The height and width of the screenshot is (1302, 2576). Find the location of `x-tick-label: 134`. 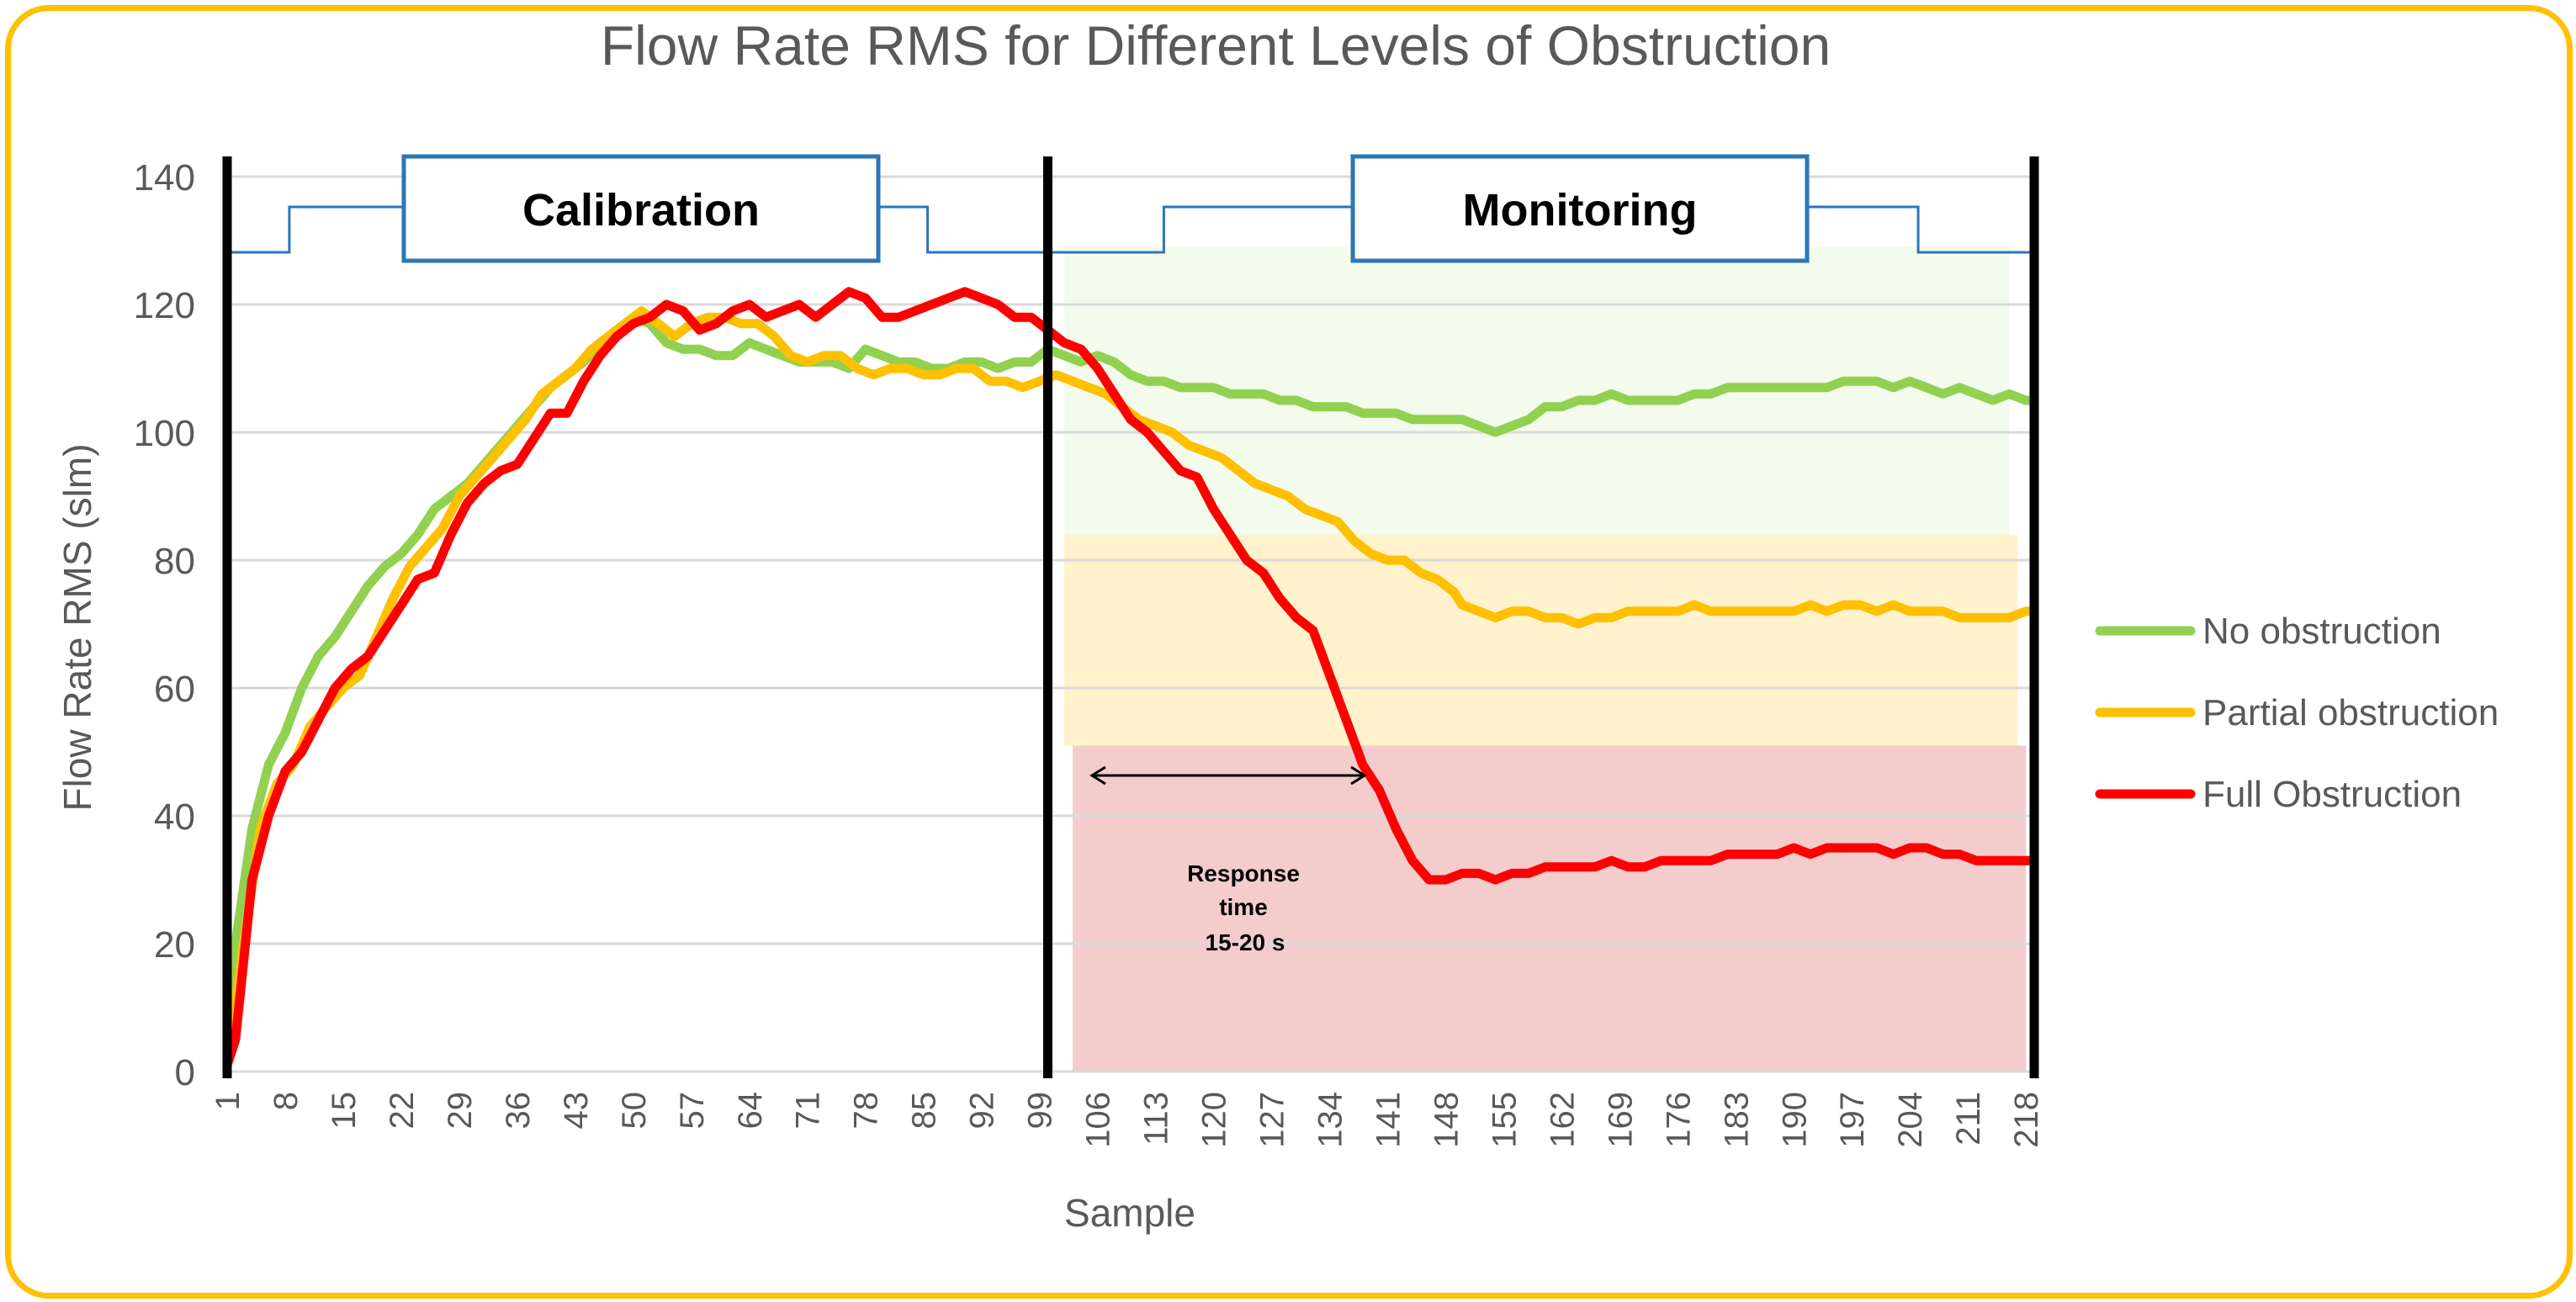

x-tick-label: 134 is located at coordinates (1330, 1120).